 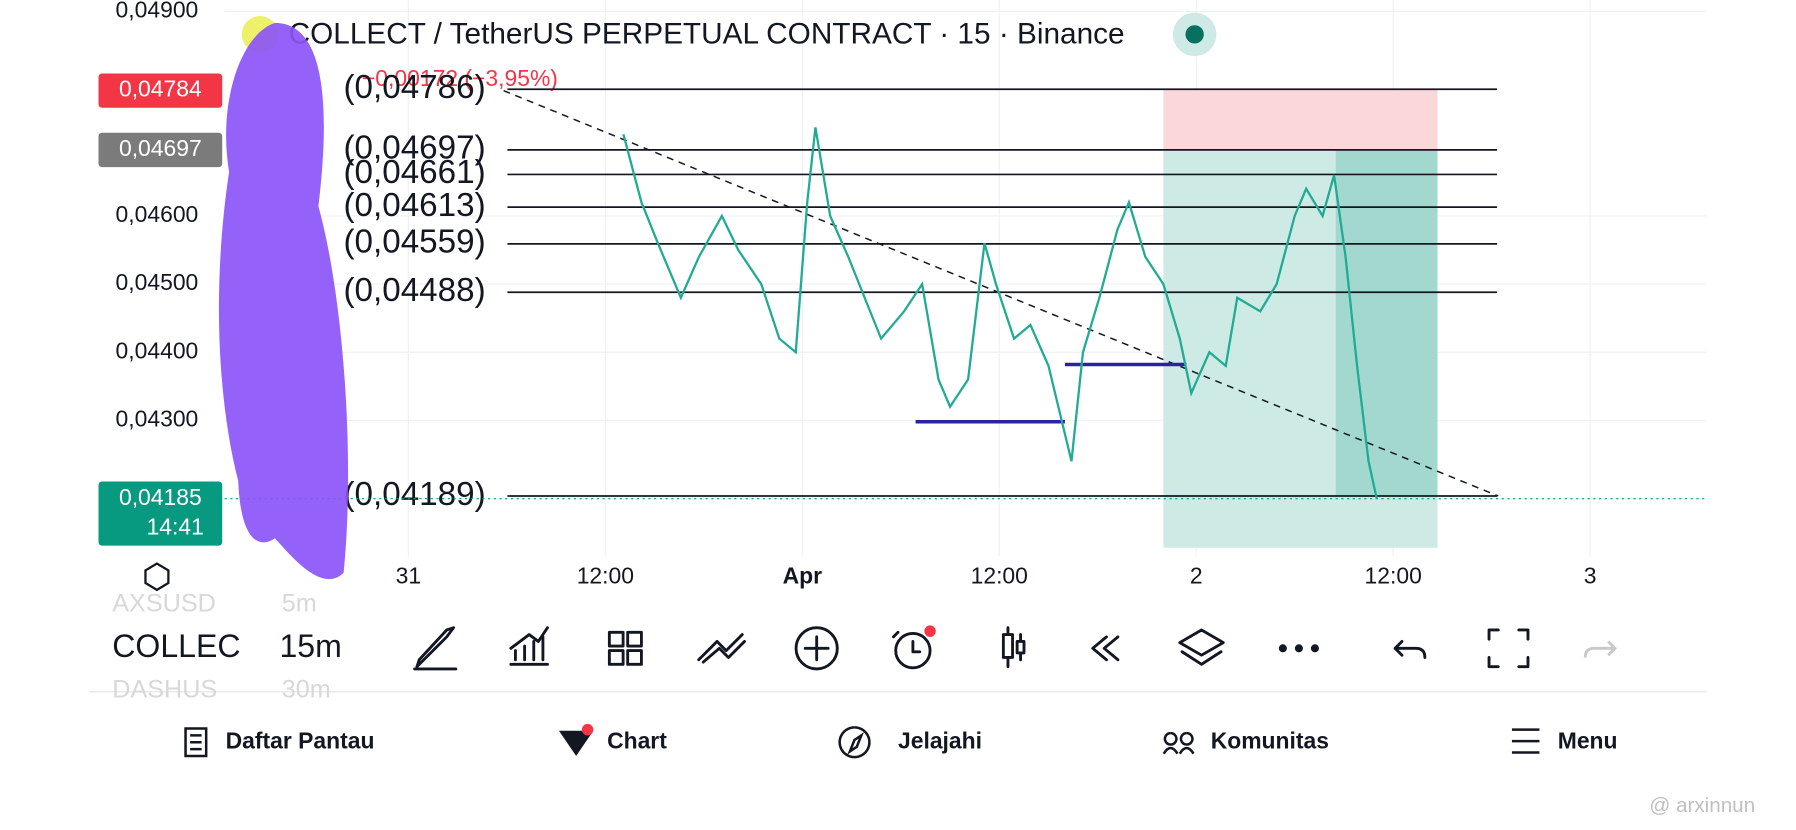 What do you see at coordinates (157, 214) in the screenshot?
I see `y-tick-label: 0,04600` at bounding box center [157, 214].